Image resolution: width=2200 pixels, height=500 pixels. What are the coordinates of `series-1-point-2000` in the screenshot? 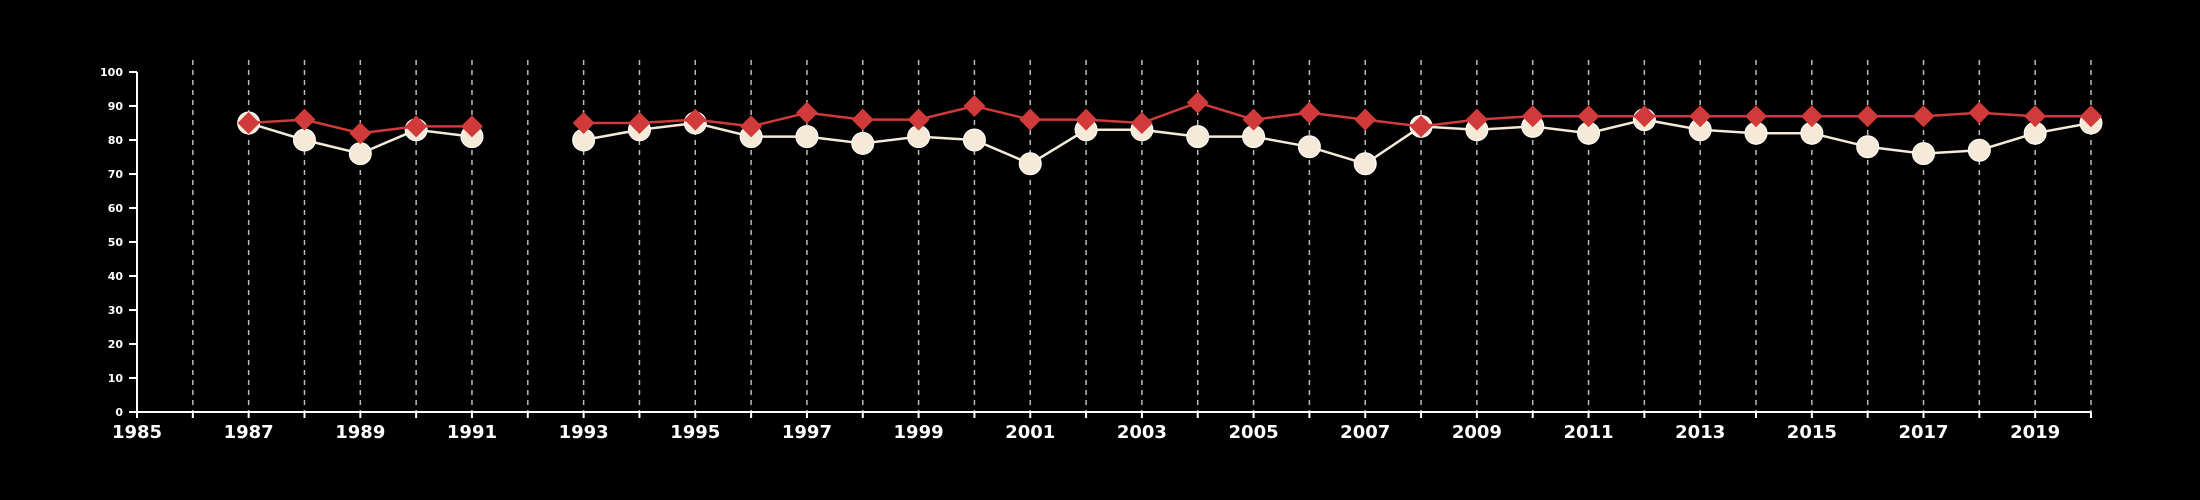 It's located at (974, 106).